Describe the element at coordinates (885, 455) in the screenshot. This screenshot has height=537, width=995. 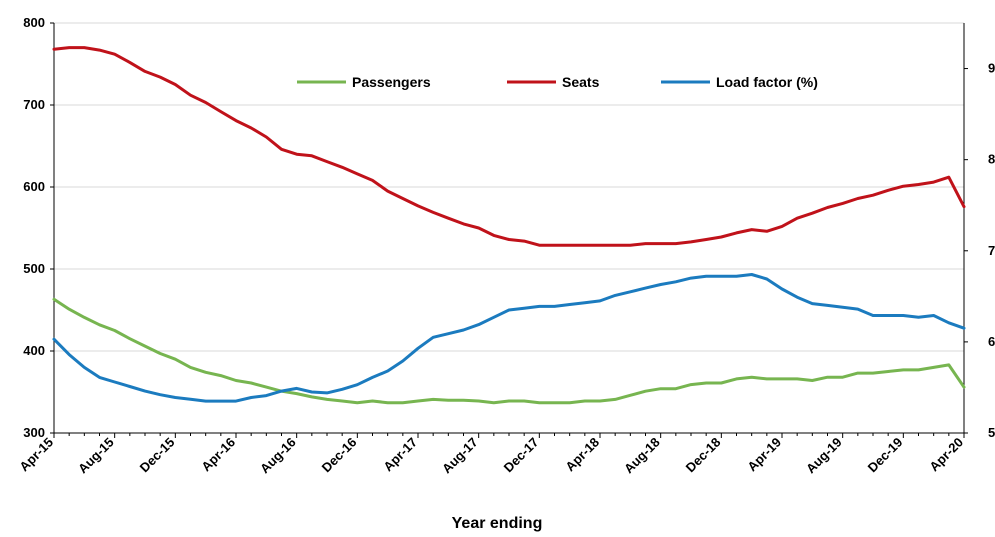
I see `x-tick-label: Dec-19` at that location.